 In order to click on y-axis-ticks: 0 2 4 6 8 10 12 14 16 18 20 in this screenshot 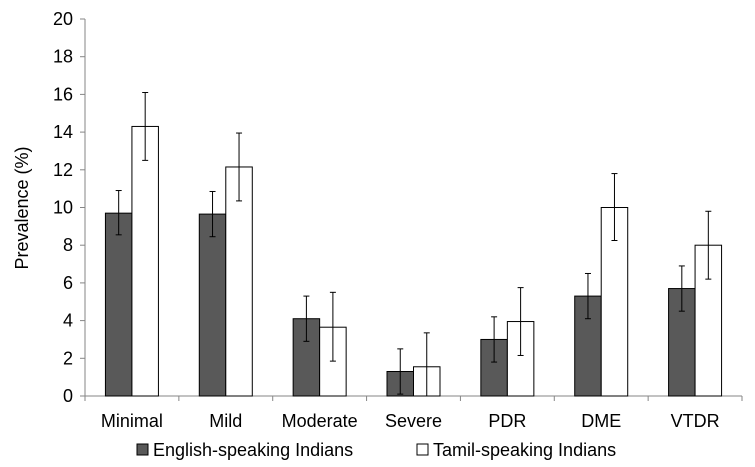, I will do `click(69, 207)`.